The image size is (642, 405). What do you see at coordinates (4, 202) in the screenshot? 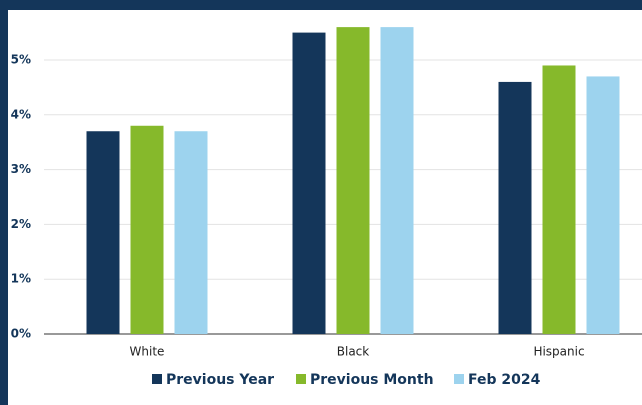
I see `left-border` at bounding box center [4, 202].